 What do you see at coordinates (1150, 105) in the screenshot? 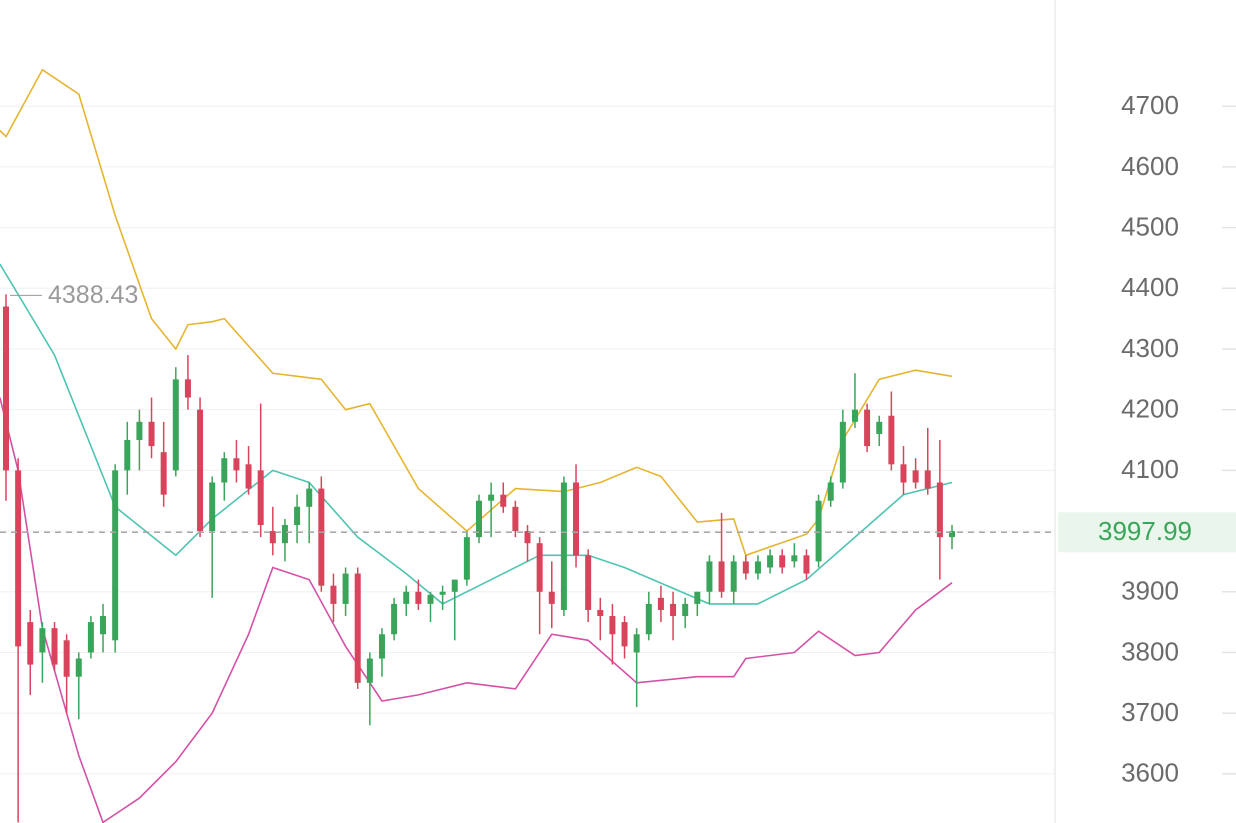
I see `y-tick-label: 4700` at bounding box center [1150, 105].